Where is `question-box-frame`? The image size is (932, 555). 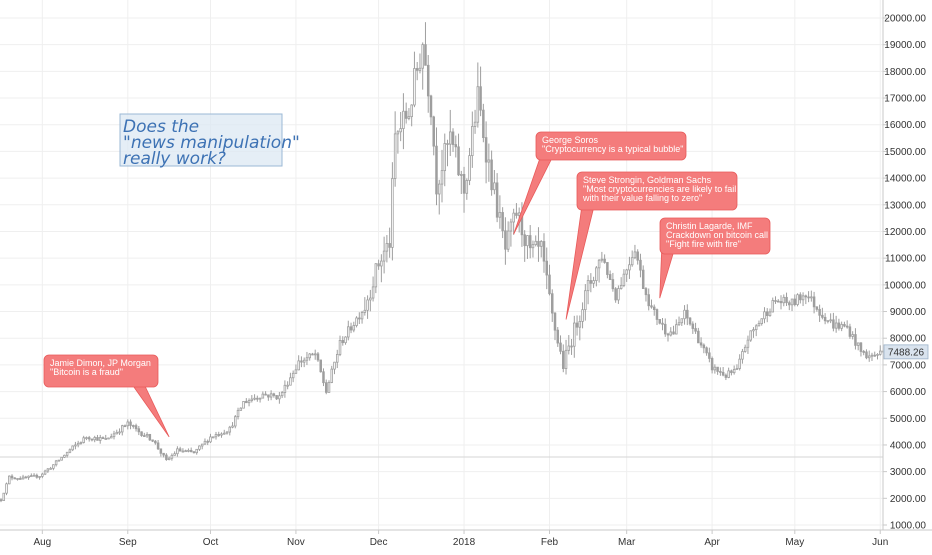 question-box-frame is located at coordinates (201, 140).